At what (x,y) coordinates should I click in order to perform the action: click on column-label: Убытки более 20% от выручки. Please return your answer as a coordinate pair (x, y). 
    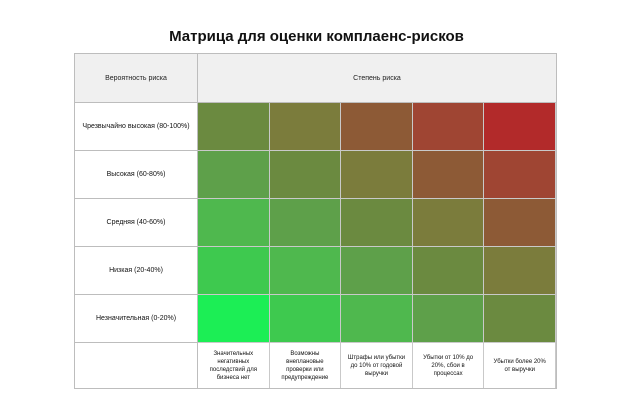
    Looking at the image, I should click on (520, 365).